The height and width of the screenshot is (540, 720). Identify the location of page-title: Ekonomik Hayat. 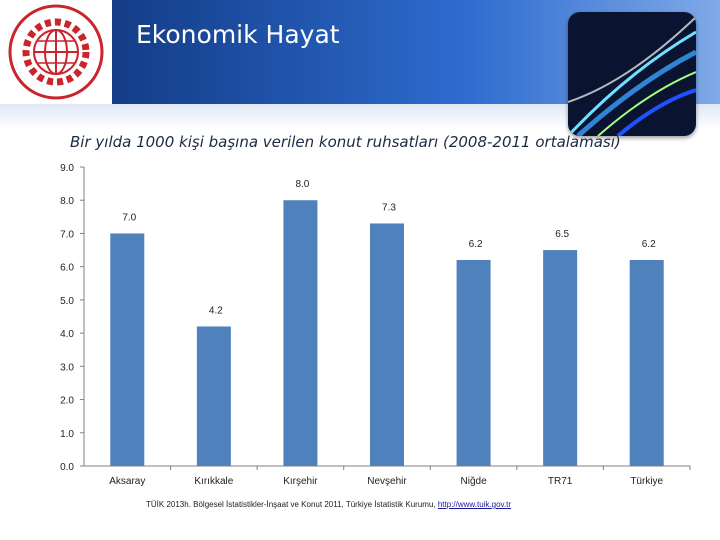
(238, 34).